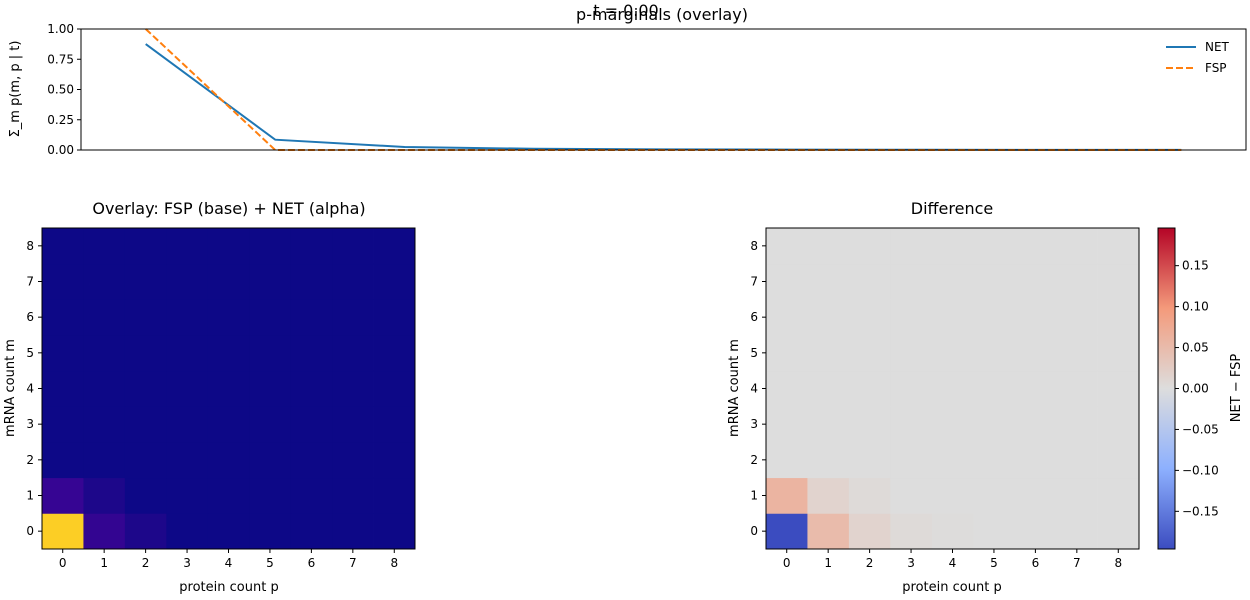 The image size is (1250, 600). What do you see at coordinates (1195, 266) in the screenshot?
I see `colorbar-tick-label: 0.15` at bounding box center [1195, 266].